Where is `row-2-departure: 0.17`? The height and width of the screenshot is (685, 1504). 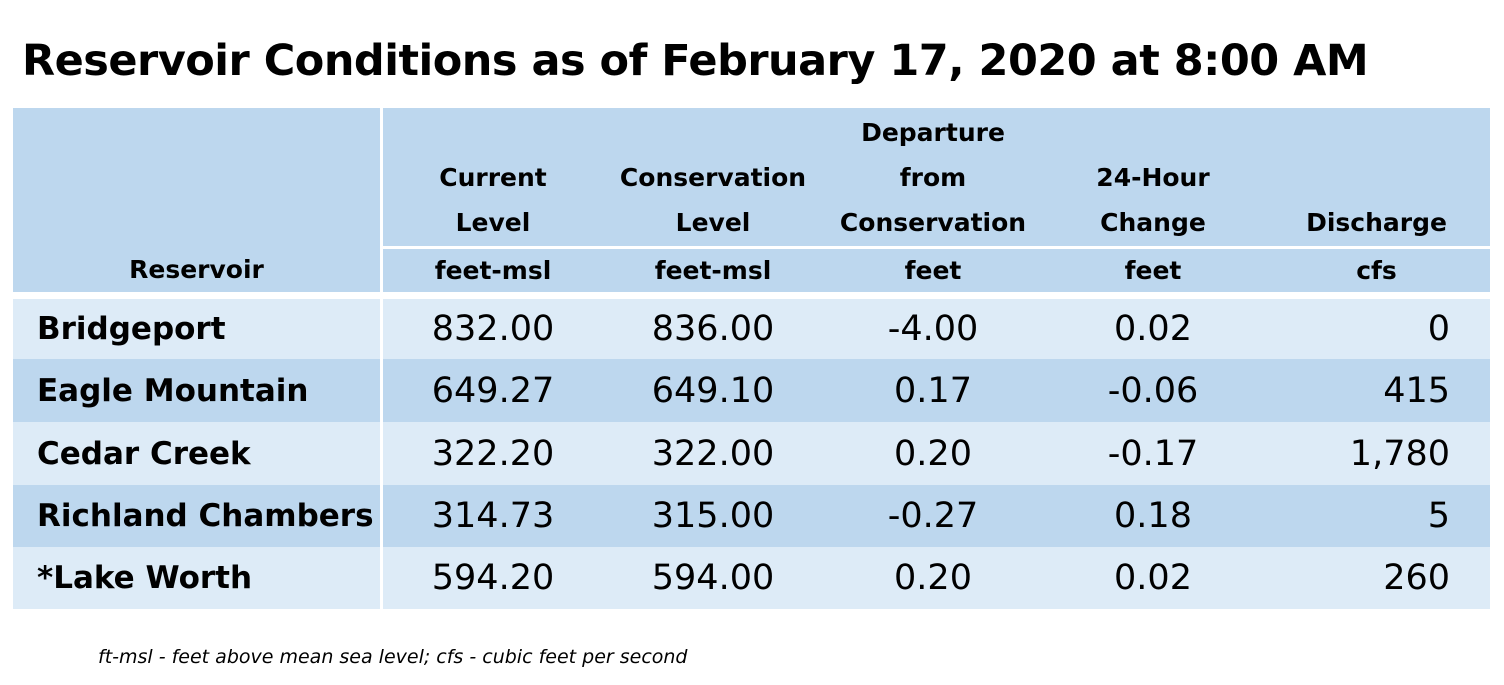 row-2-departure: 0.17 is located at coordinates (933, 390).